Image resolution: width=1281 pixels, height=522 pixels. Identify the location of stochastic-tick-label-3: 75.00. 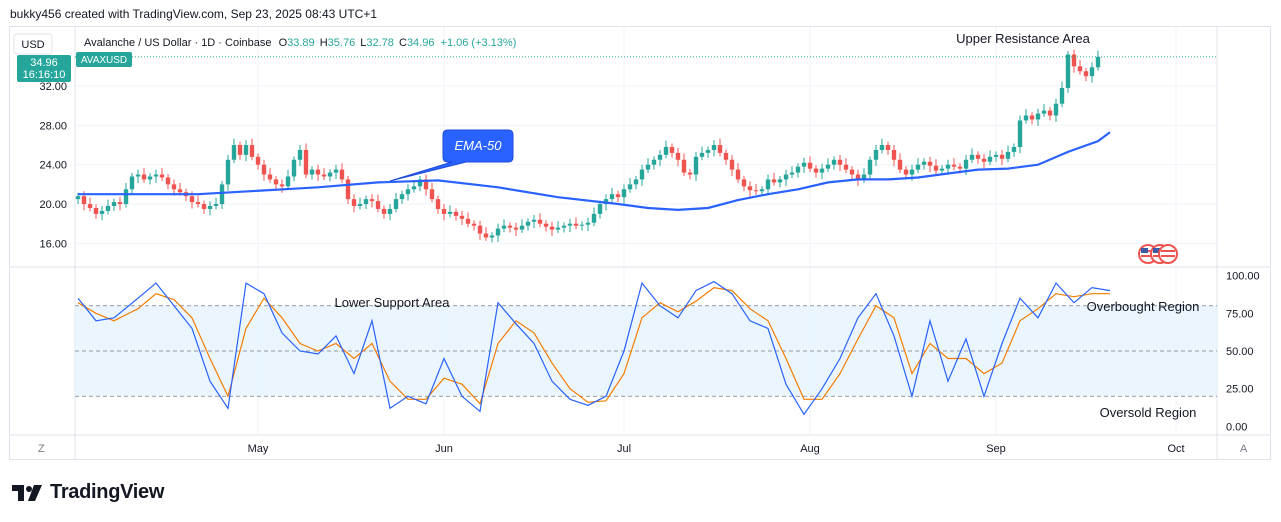
(1240, 314).